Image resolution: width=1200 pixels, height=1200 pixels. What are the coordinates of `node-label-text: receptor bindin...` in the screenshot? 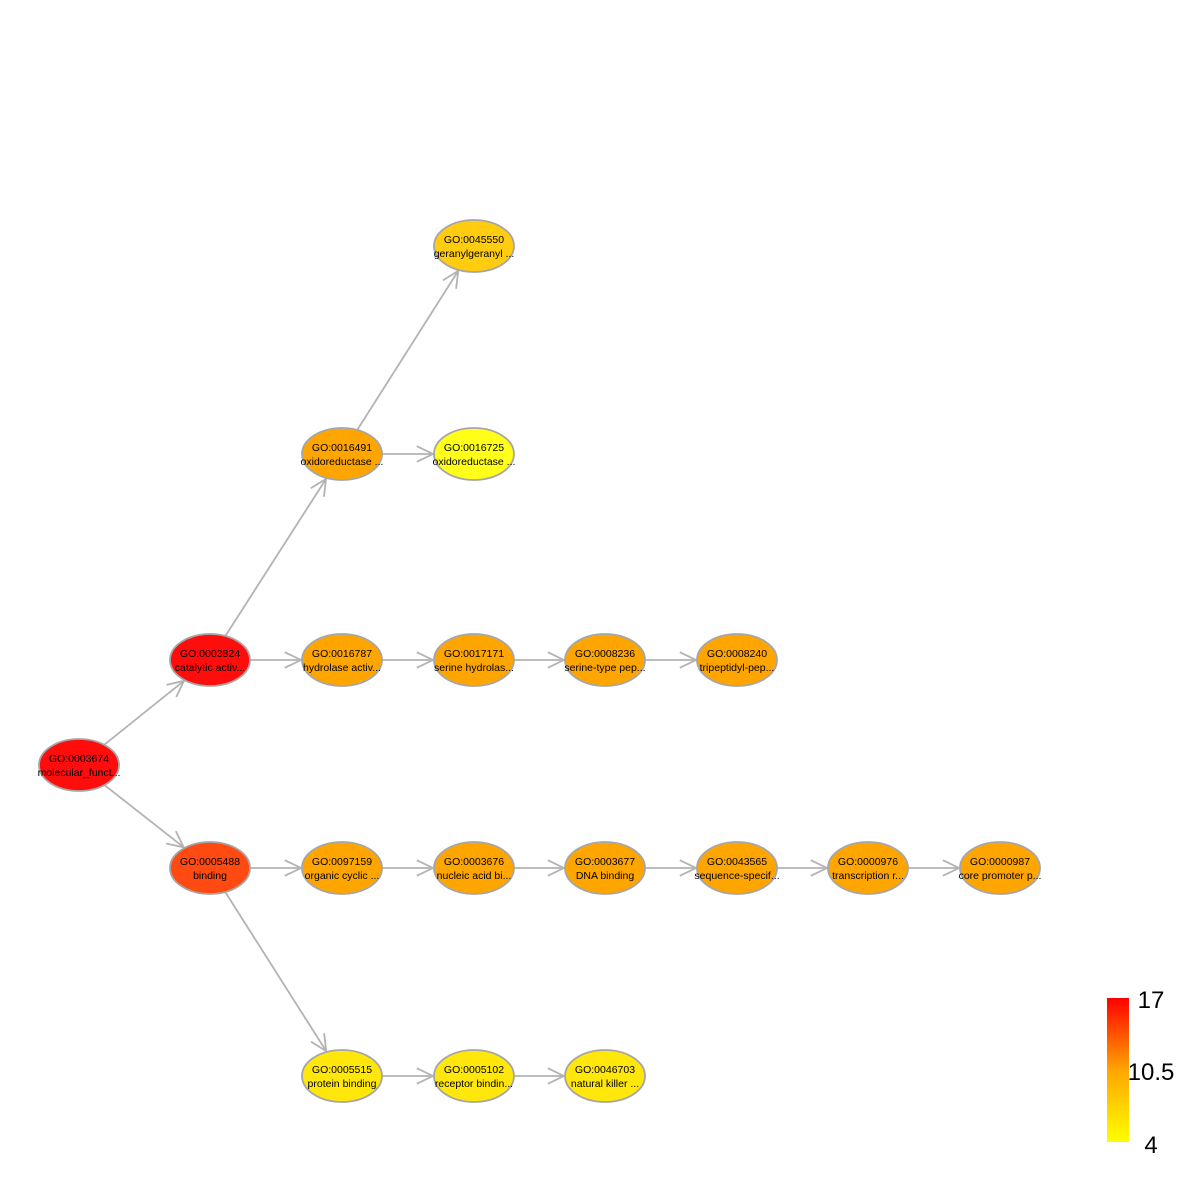 It's located at (474, 1084).